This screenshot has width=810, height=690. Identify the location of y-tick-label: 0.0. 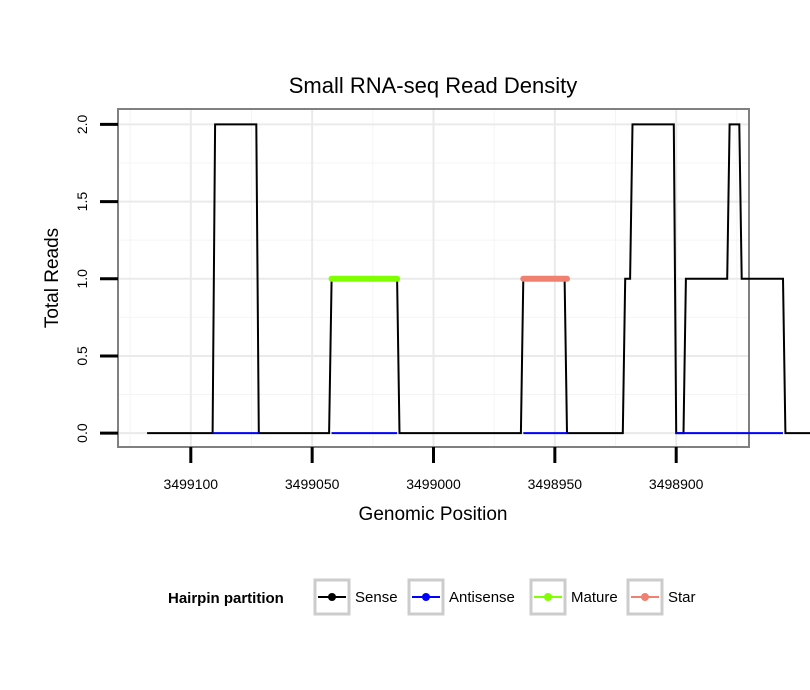
(82, 433).